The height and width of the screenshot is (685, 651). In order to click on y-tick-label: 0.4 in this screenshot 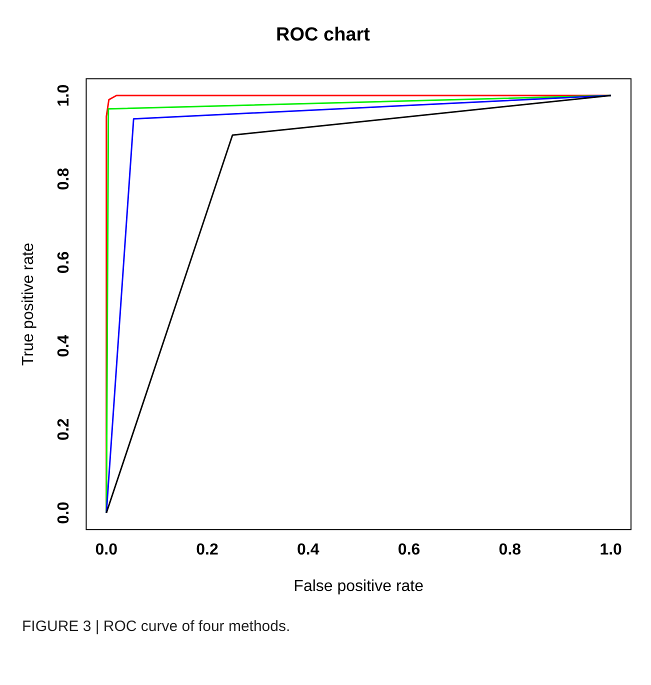, I will do `click(64, 346)`.